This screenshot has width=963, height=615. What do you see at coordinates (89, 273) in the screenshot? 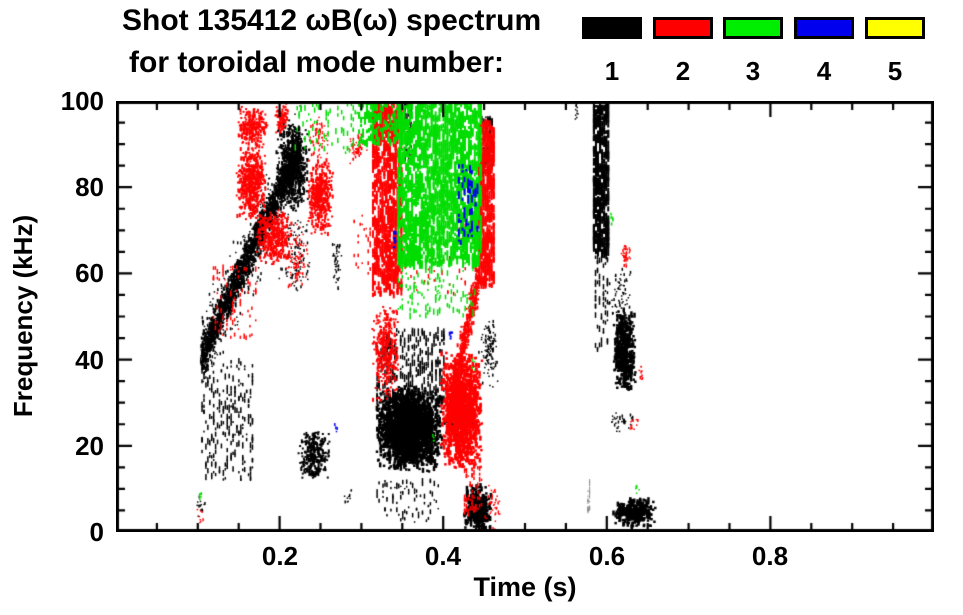
I see `y-tick-label-60: 60` at bounding box center [89, 273].